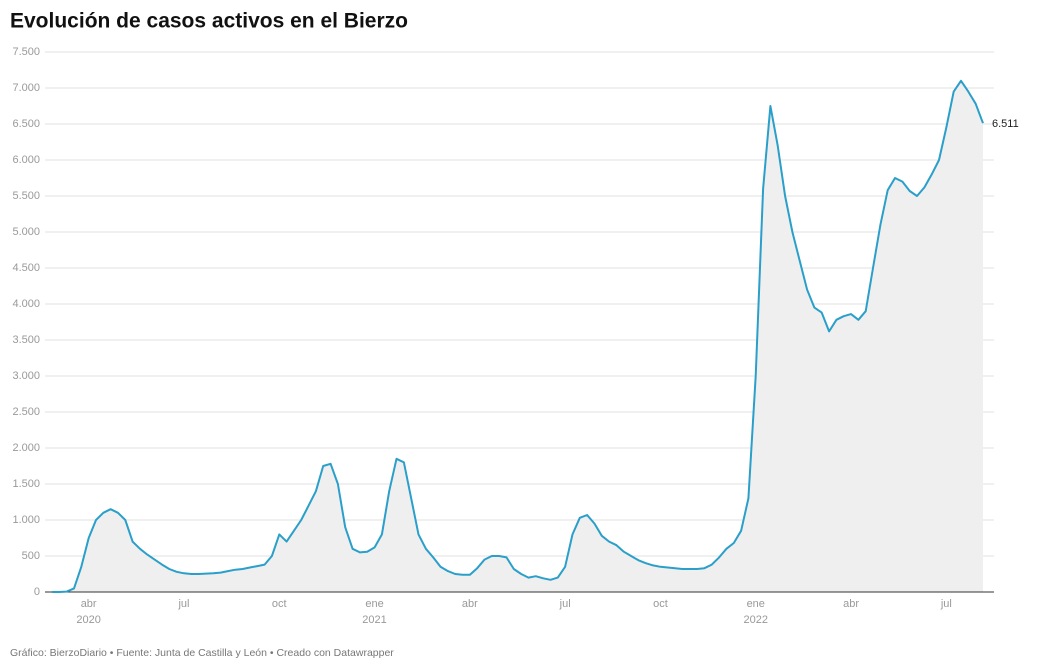  What do you see at coordinates (26, 52) in the screenshot?
I see `y-tick-label: 7.500` at bounding box center [26, 52].